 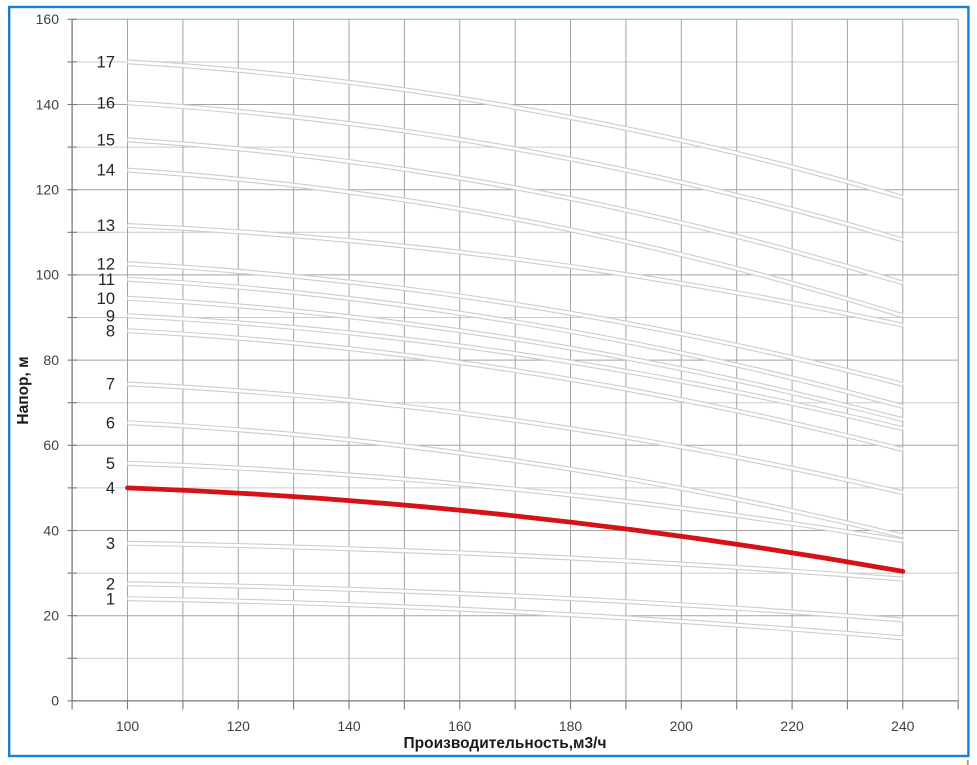 What do you see at coordinates (110, 599) in the screenshot?
I see `svg-text: 1` at bounding box center [110, 599].